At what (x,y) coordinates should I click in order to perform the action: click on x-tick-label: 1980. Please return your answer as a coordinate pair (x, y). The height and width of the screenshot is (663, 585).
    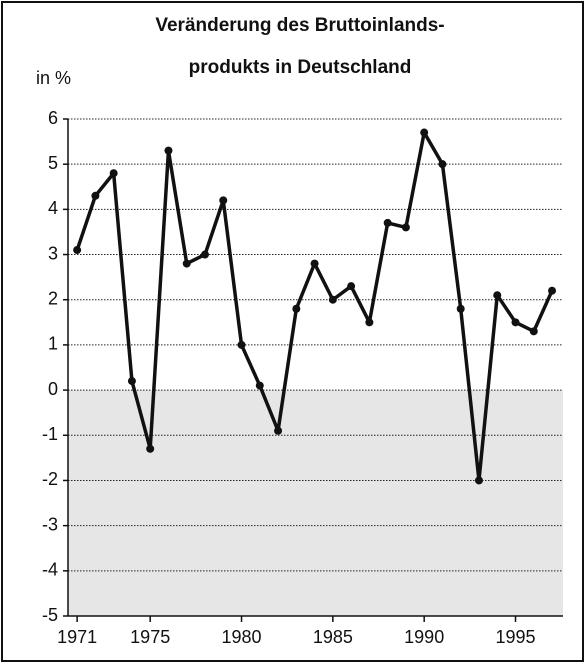
    Looking at the image, I should click on (242, 637).